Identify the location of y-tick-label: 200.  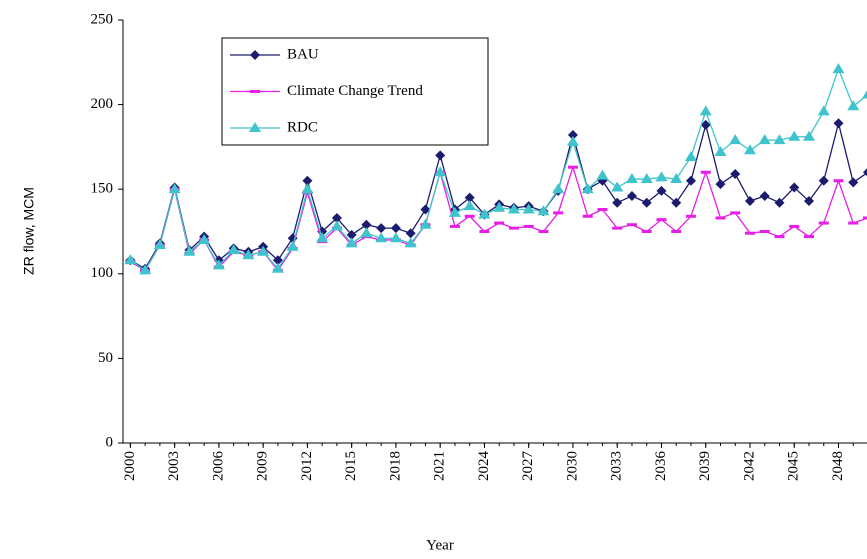
(102, 104).